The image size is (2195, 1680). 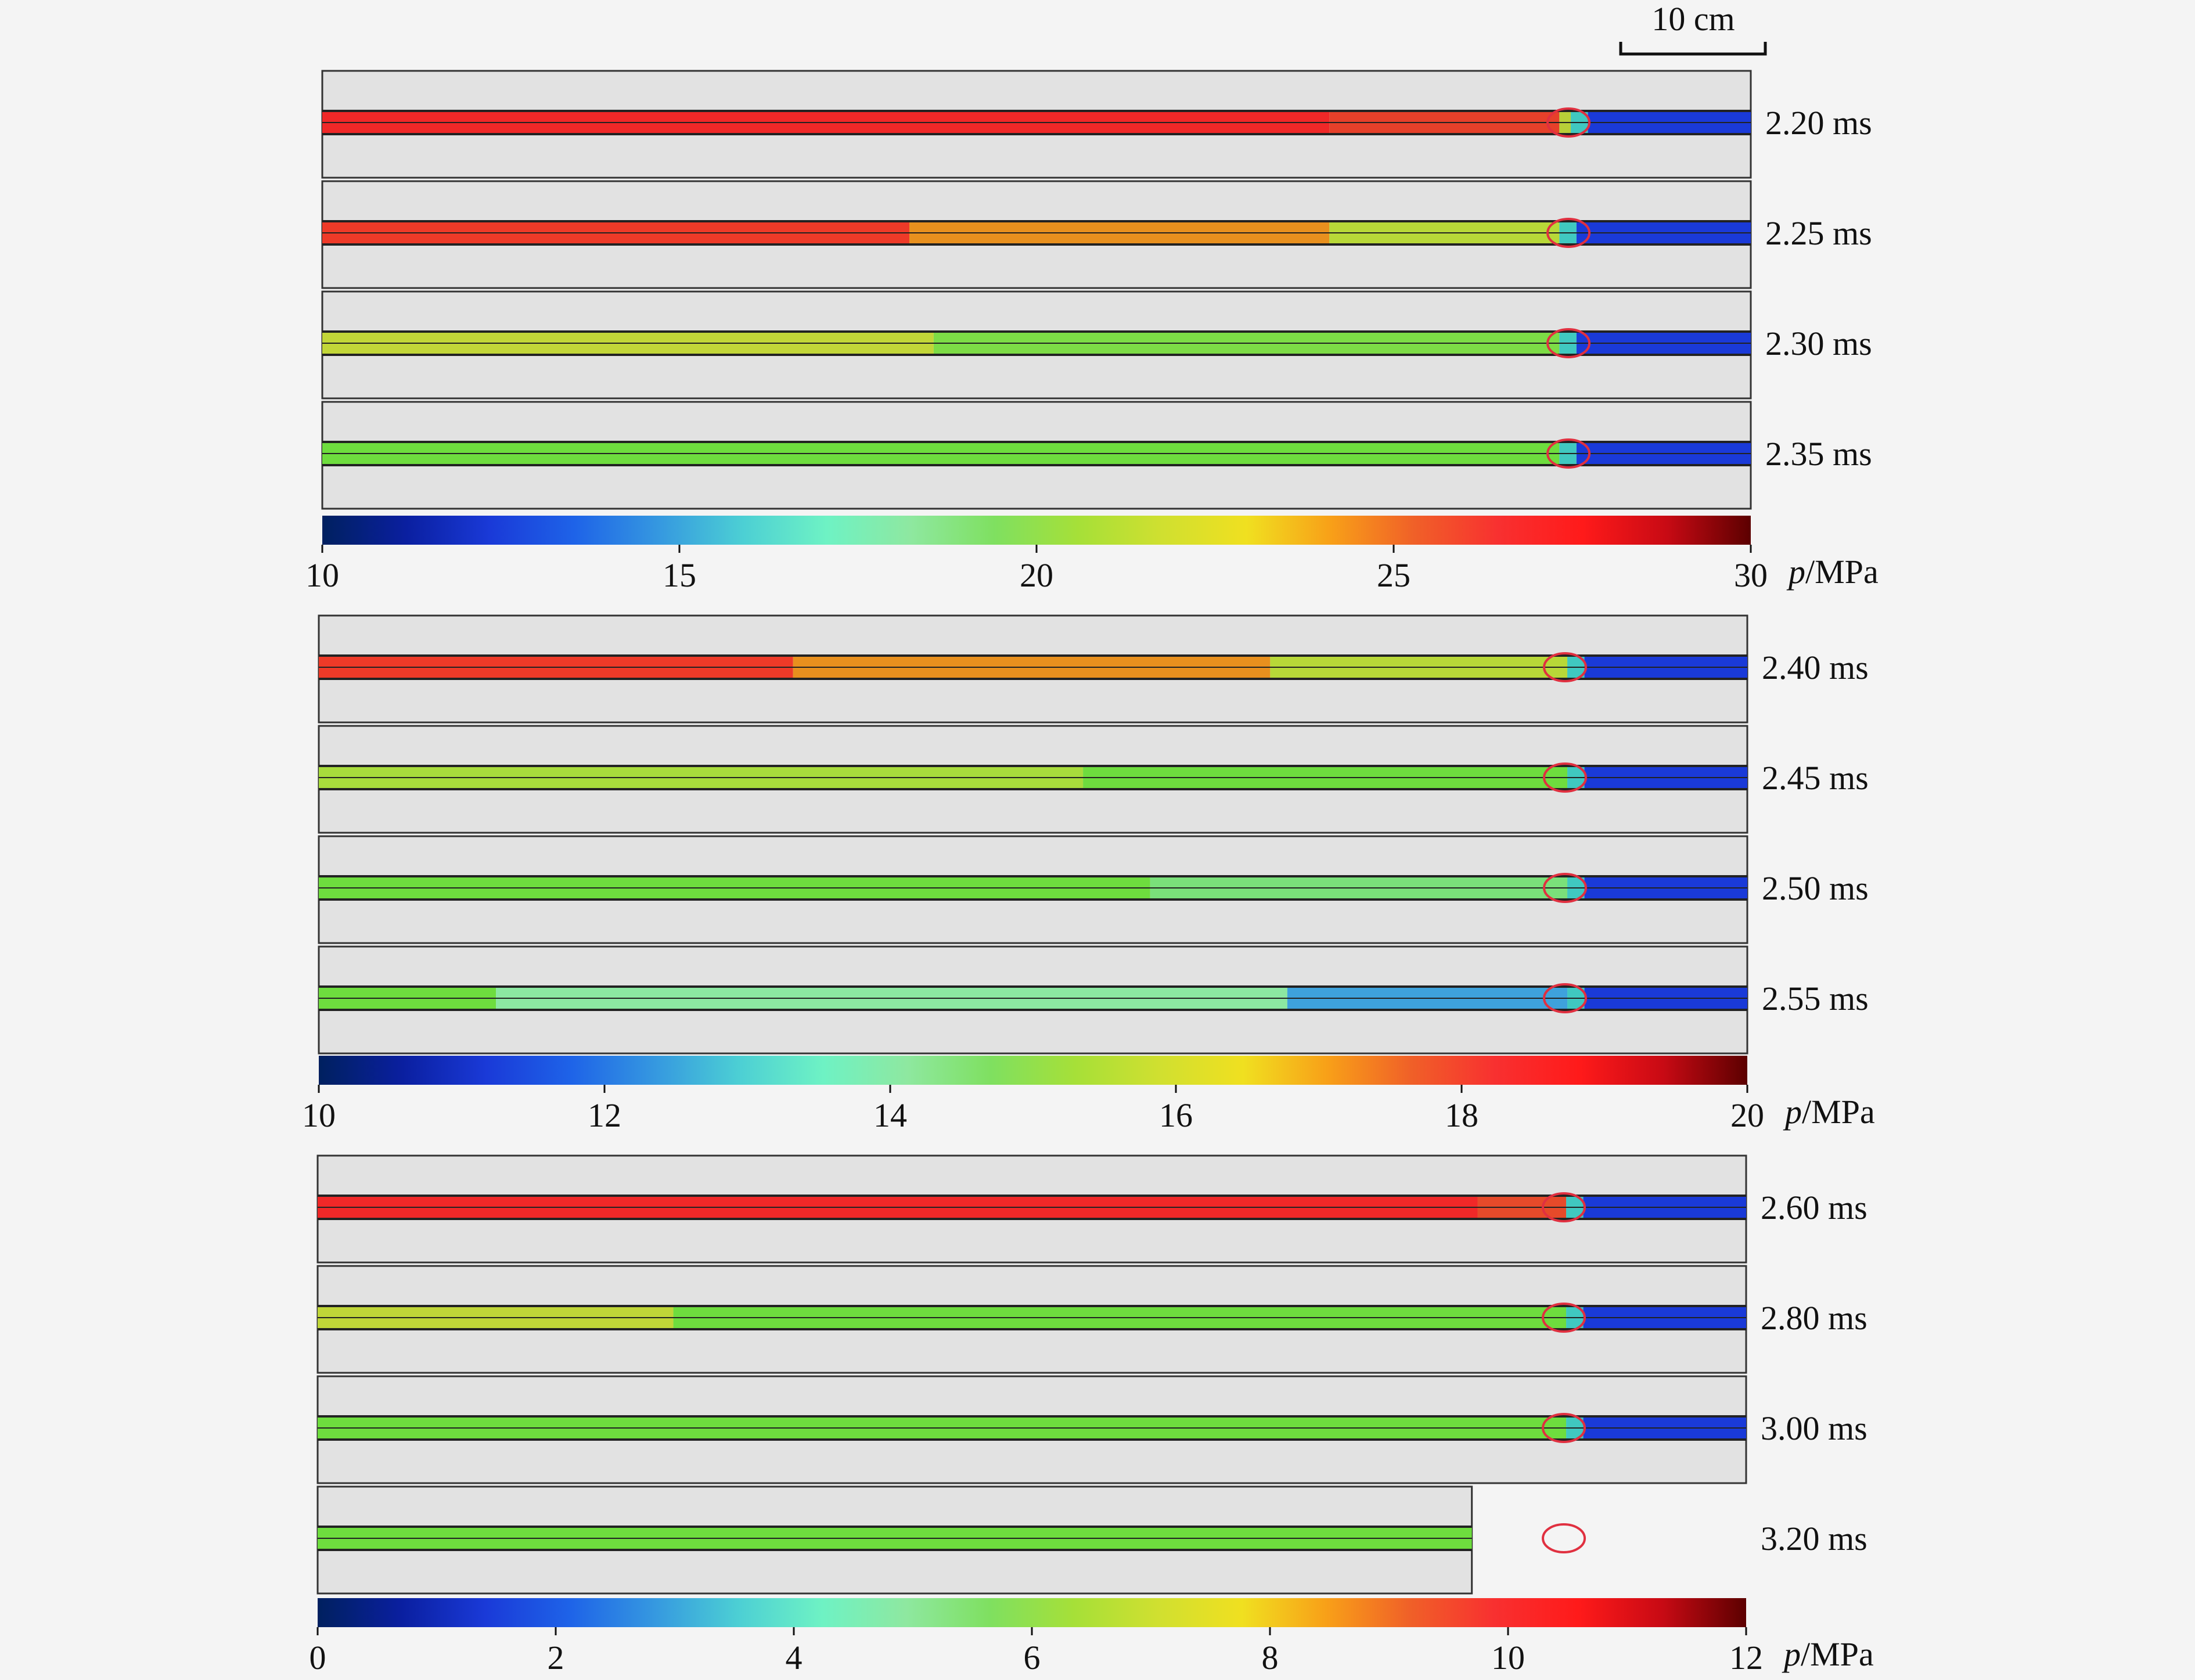 What do you see at coordinates (679, 575) in the screenshot?
I see `colorbar-tick-label: 15` at bounding box center [679, 575].